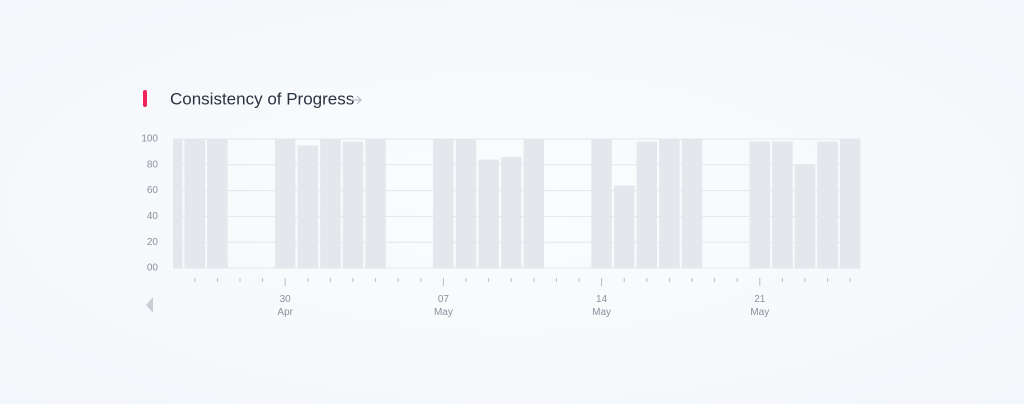 This screenshot has width=1024, height=404. Describe the element at coordinates (356, 100) in the screenshot. I see `title-arrow` at that location.